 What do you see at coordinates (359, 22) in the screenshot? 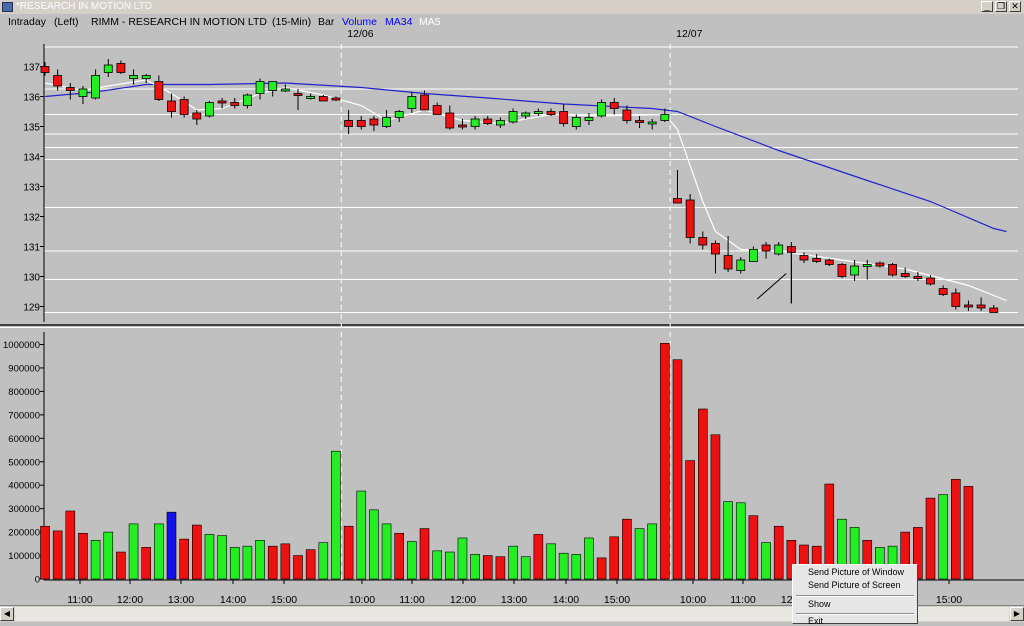
I see `header-item: Volume` at bounding box center [359, 22].